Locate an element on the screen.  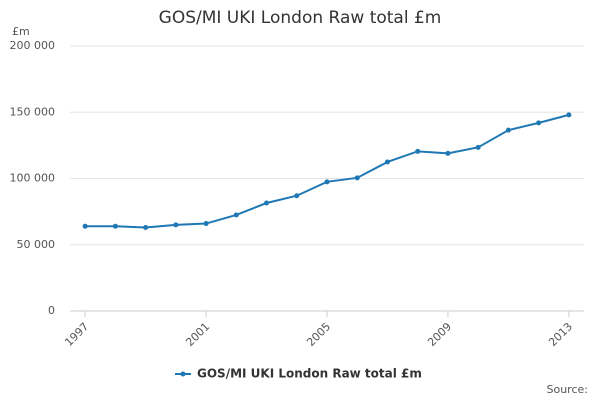
chart-title: GOS/MI UKI London Raw total £m is located at coordinates (300, 18).